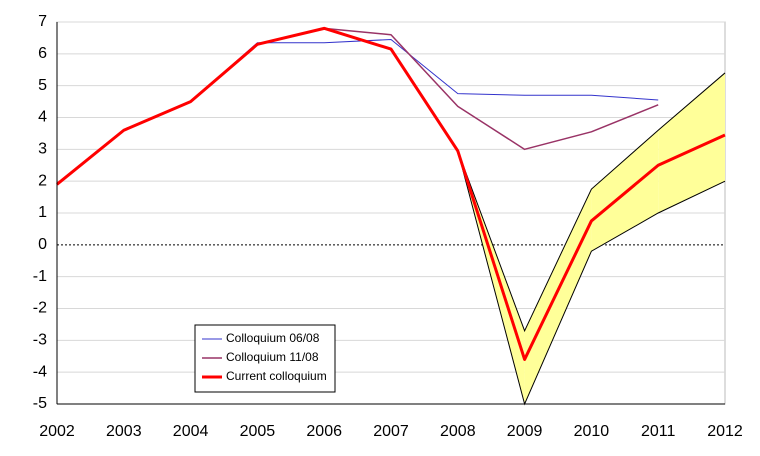 The width and height of the screenshot is (760, 456). I want to click on x-tick-label: 2010, so click(592, 431).